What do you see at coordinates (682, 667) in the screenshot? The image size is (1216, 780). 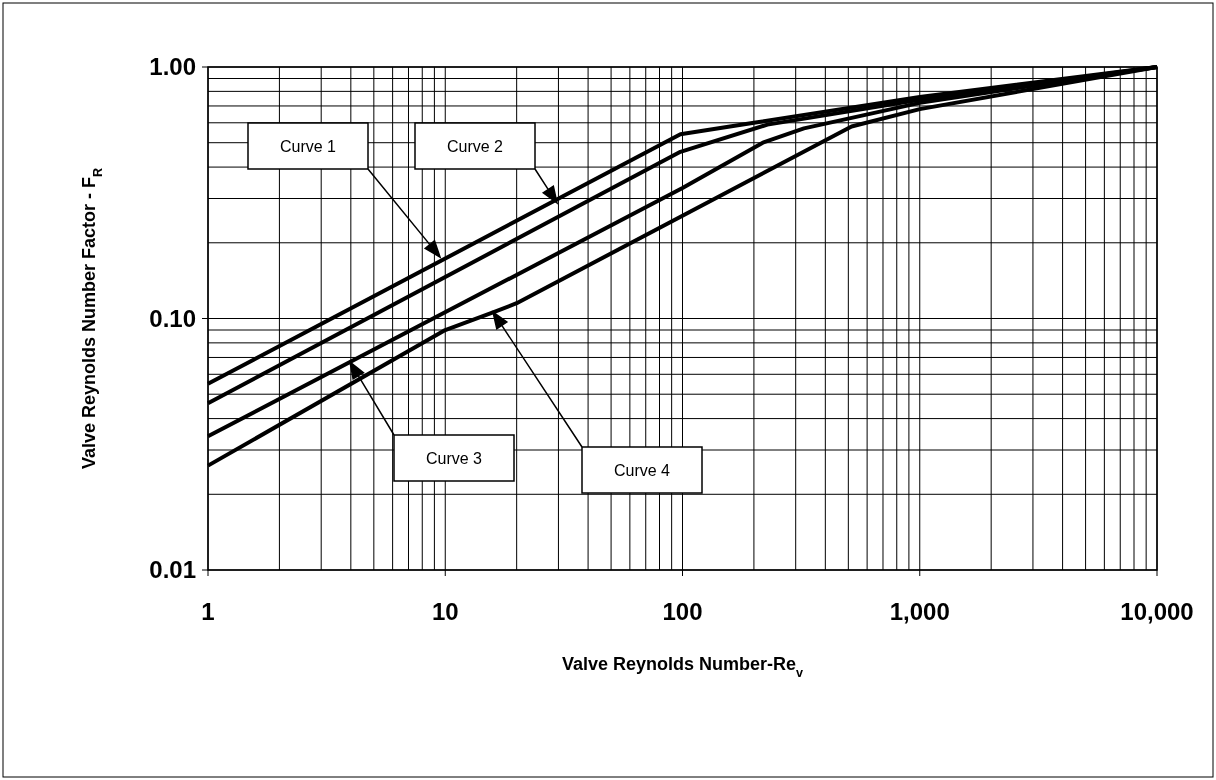 I see `x-axis-title: Valve Reynolds Number-Re$_{v}$` at bounding box center [682, 667].